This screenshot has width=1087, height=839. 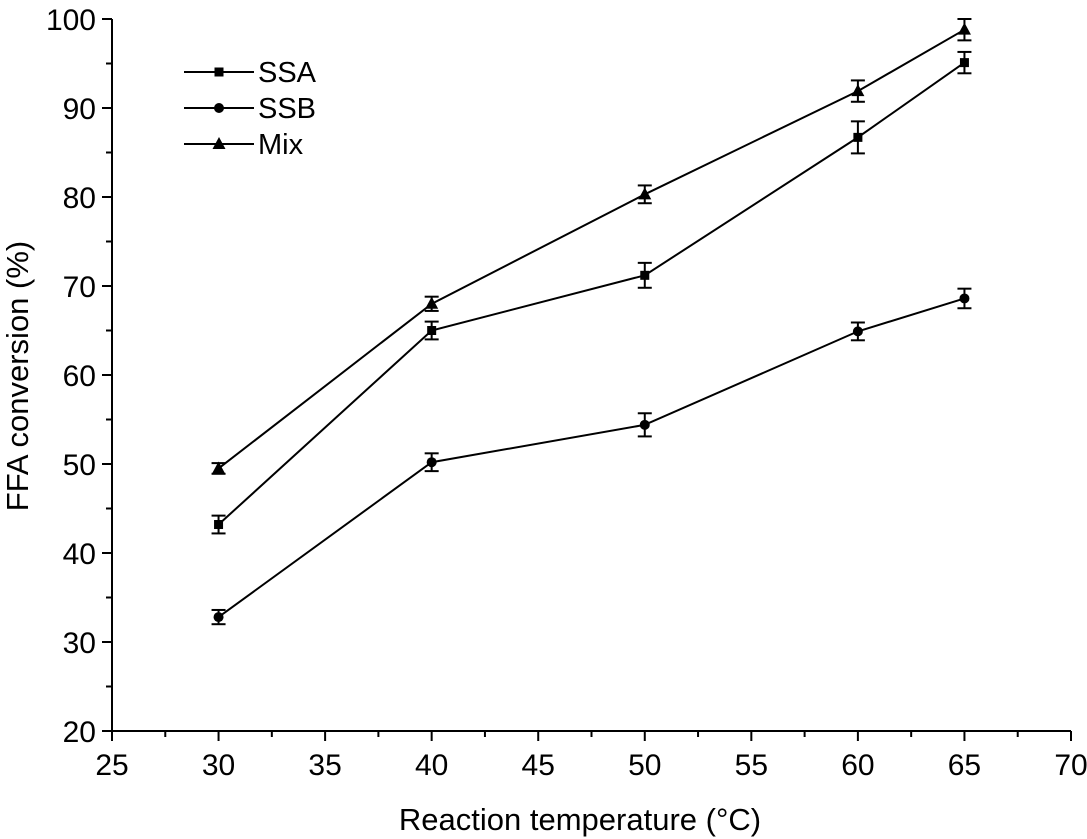 I want to click on y-tick-label: 30, so click(x=79, y=643).